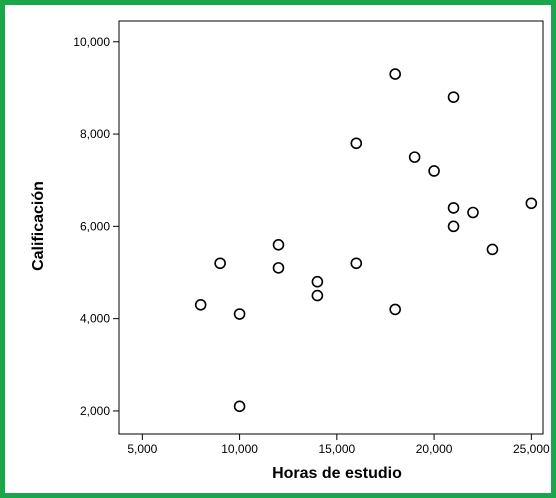 Image resolution: width=556 pixels, height=498 pixels. Describe the element at coordinates (337, 473) in the screenshot. I see `x-axis-title: Horas de estudio` at that location.